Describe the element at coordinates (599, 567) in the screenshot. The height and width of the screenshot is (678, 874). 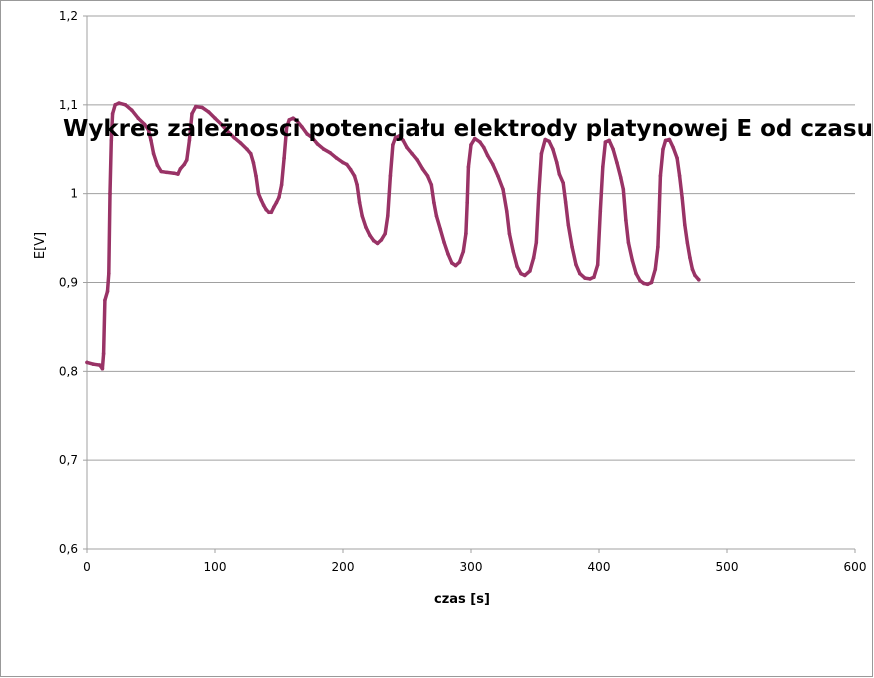
I see `x-tick-label: 400` at that location.